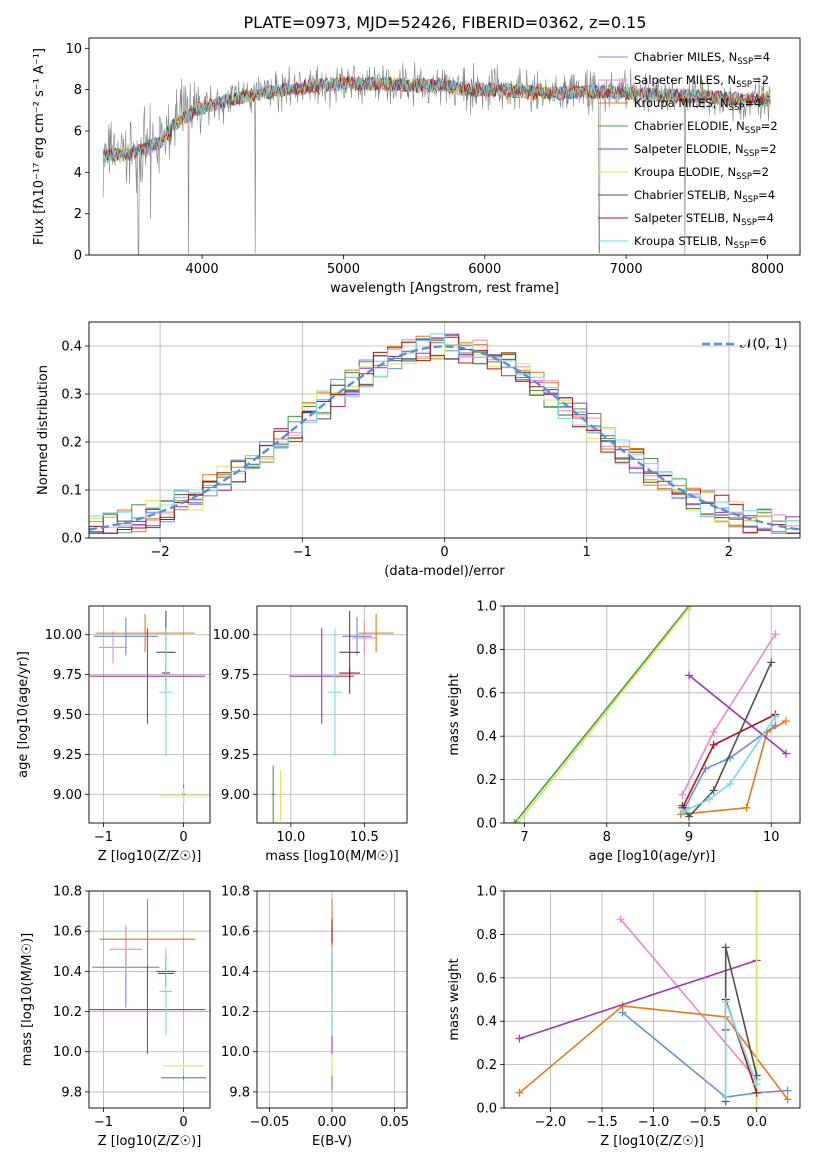 This screenshot has height=1170, width=819. What do you see at coordinates (702, 58) in the screenshot?
I see `legend-entry: Chabrier MILES, NSSP=4` at bounding box center [702, 58].